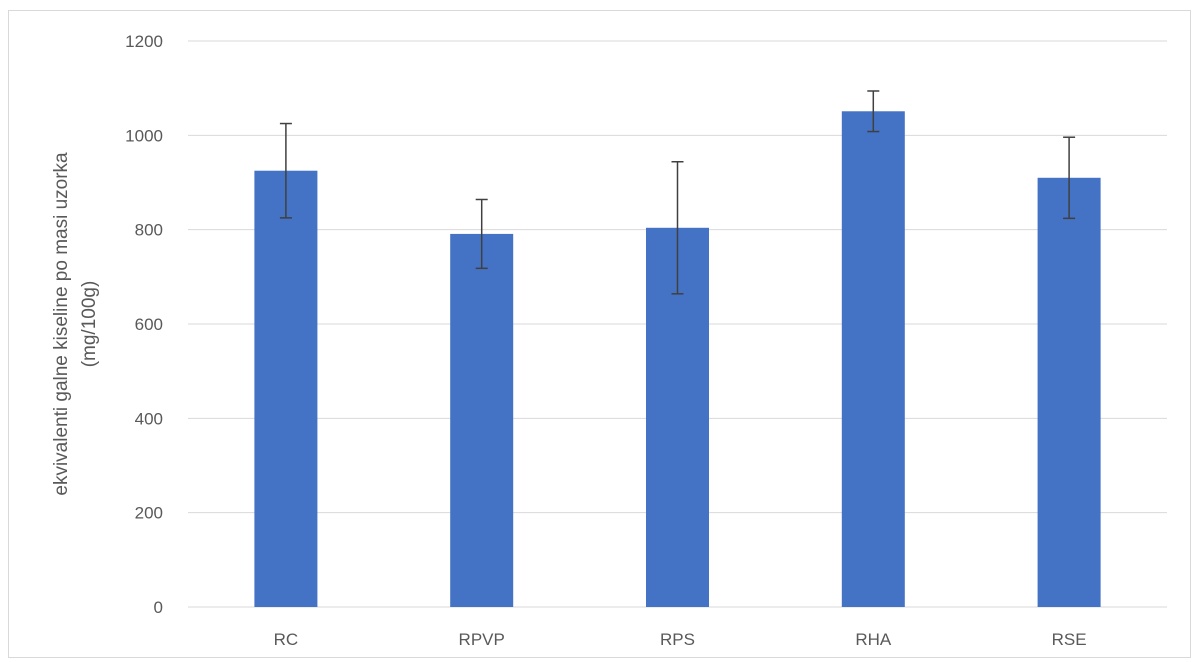  Describe the element at coordinates (873, 639) in the screenshot. I see `x-tick-label: RHA` at that location.